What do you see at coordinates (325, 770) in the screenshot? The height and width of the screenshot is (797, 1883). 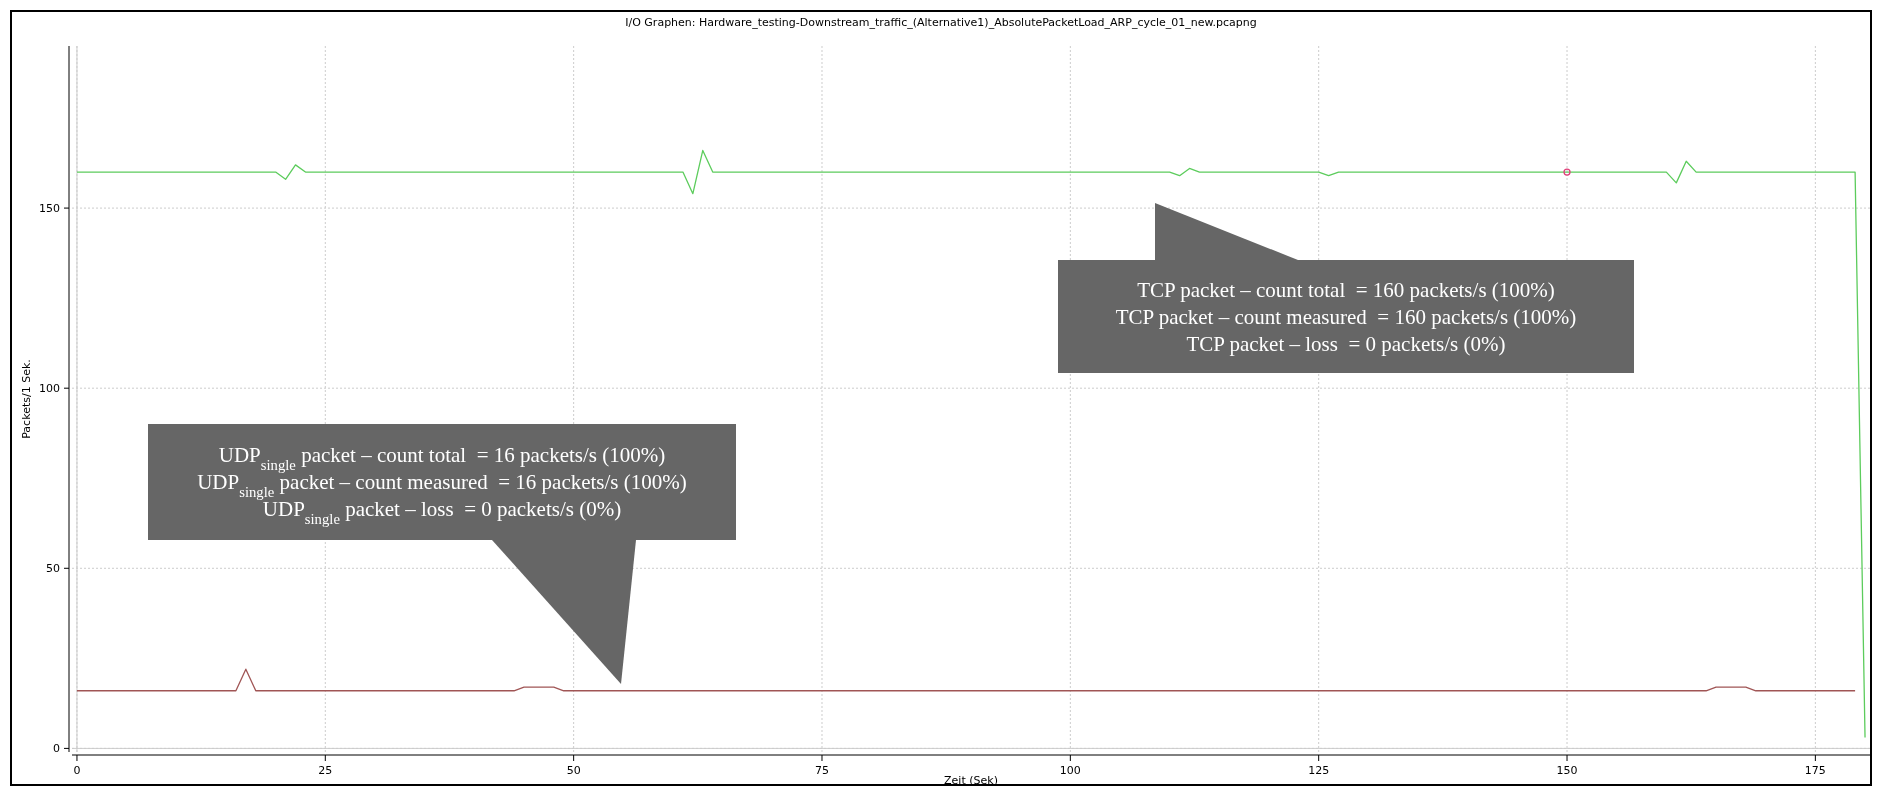 I see `x-tick-label: 25` at bounding box center [325, 770].